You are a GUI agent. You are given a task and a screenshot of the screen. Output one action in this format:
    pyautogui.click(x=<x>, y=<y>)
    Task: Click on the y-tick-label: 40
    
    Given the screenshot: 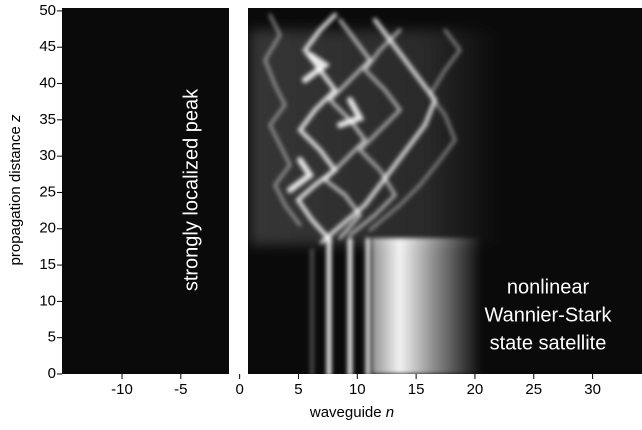 What is the action you would take?
    pyautogui.click(x=47, y=82)
    